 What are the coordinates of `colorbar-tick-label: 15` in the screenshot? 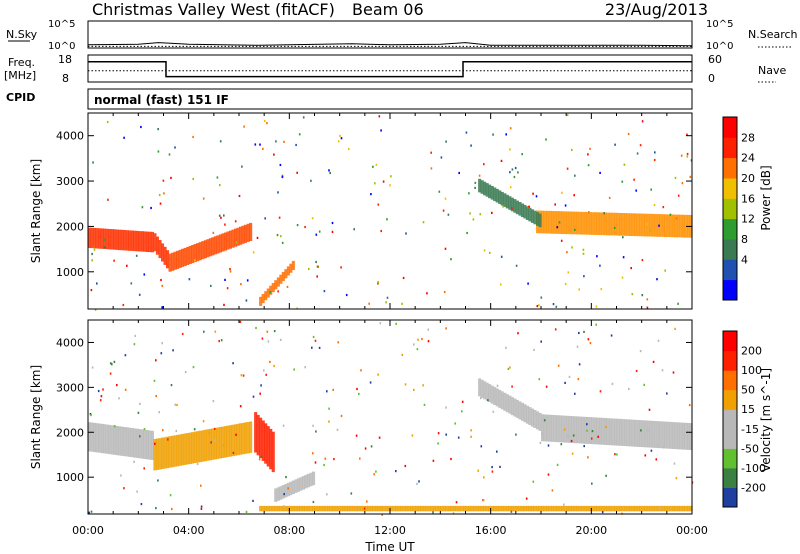 It's located at (748, 409).